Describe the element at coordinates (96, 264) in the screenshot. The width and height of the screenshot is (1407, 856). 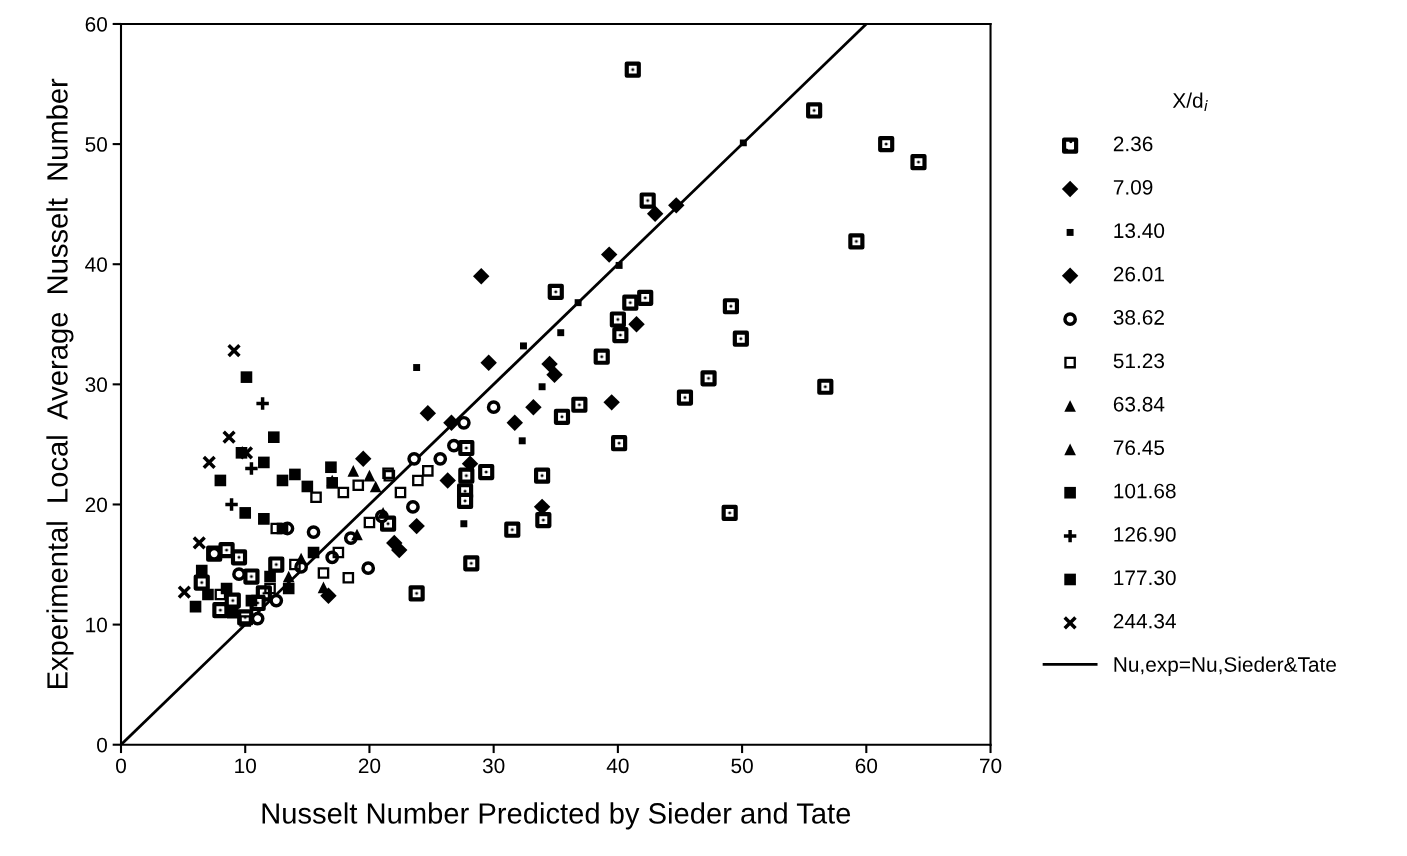
I see `y-tick-label: 40` at that location.